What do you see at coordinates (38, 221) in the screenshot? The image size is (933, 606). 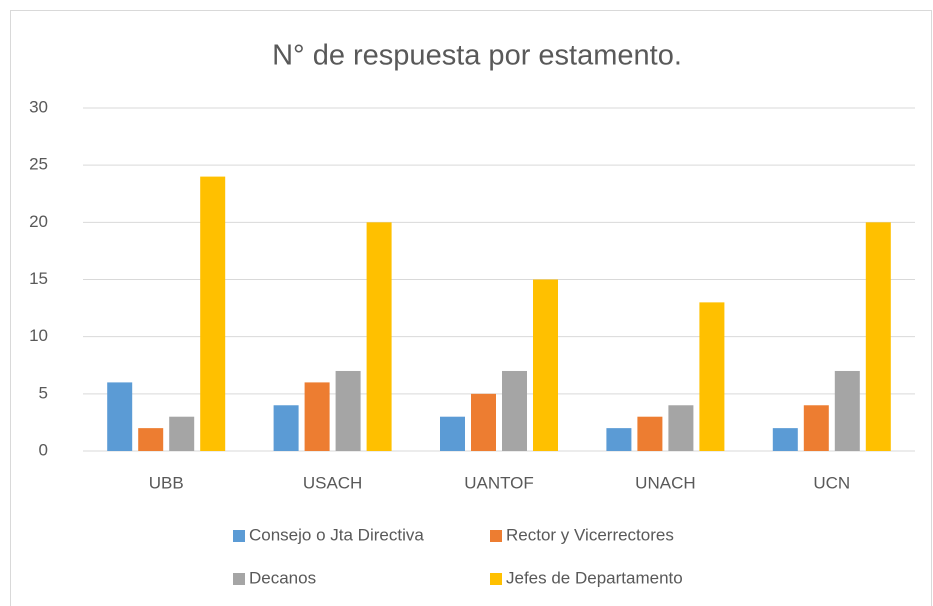 I see `y-tick-label: 20` at bounding box center [38, 221].